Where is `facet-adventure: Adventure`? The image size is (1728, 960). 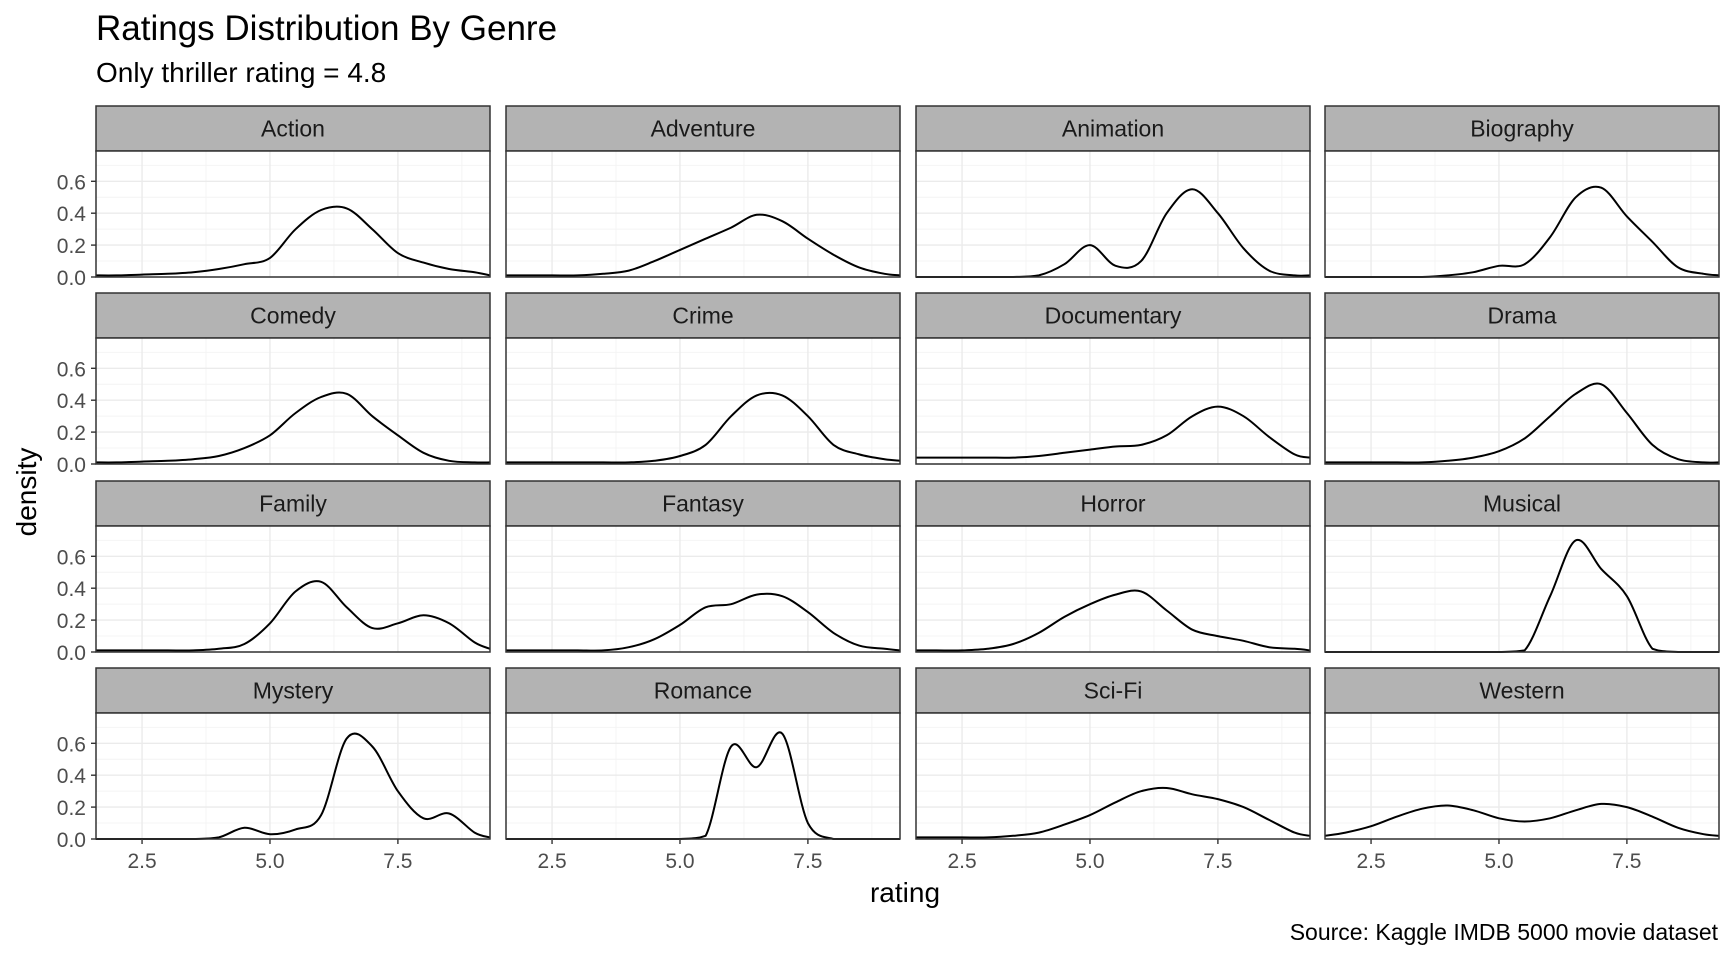
facet-adventure: Adventure is located at coordinates (703, 191).